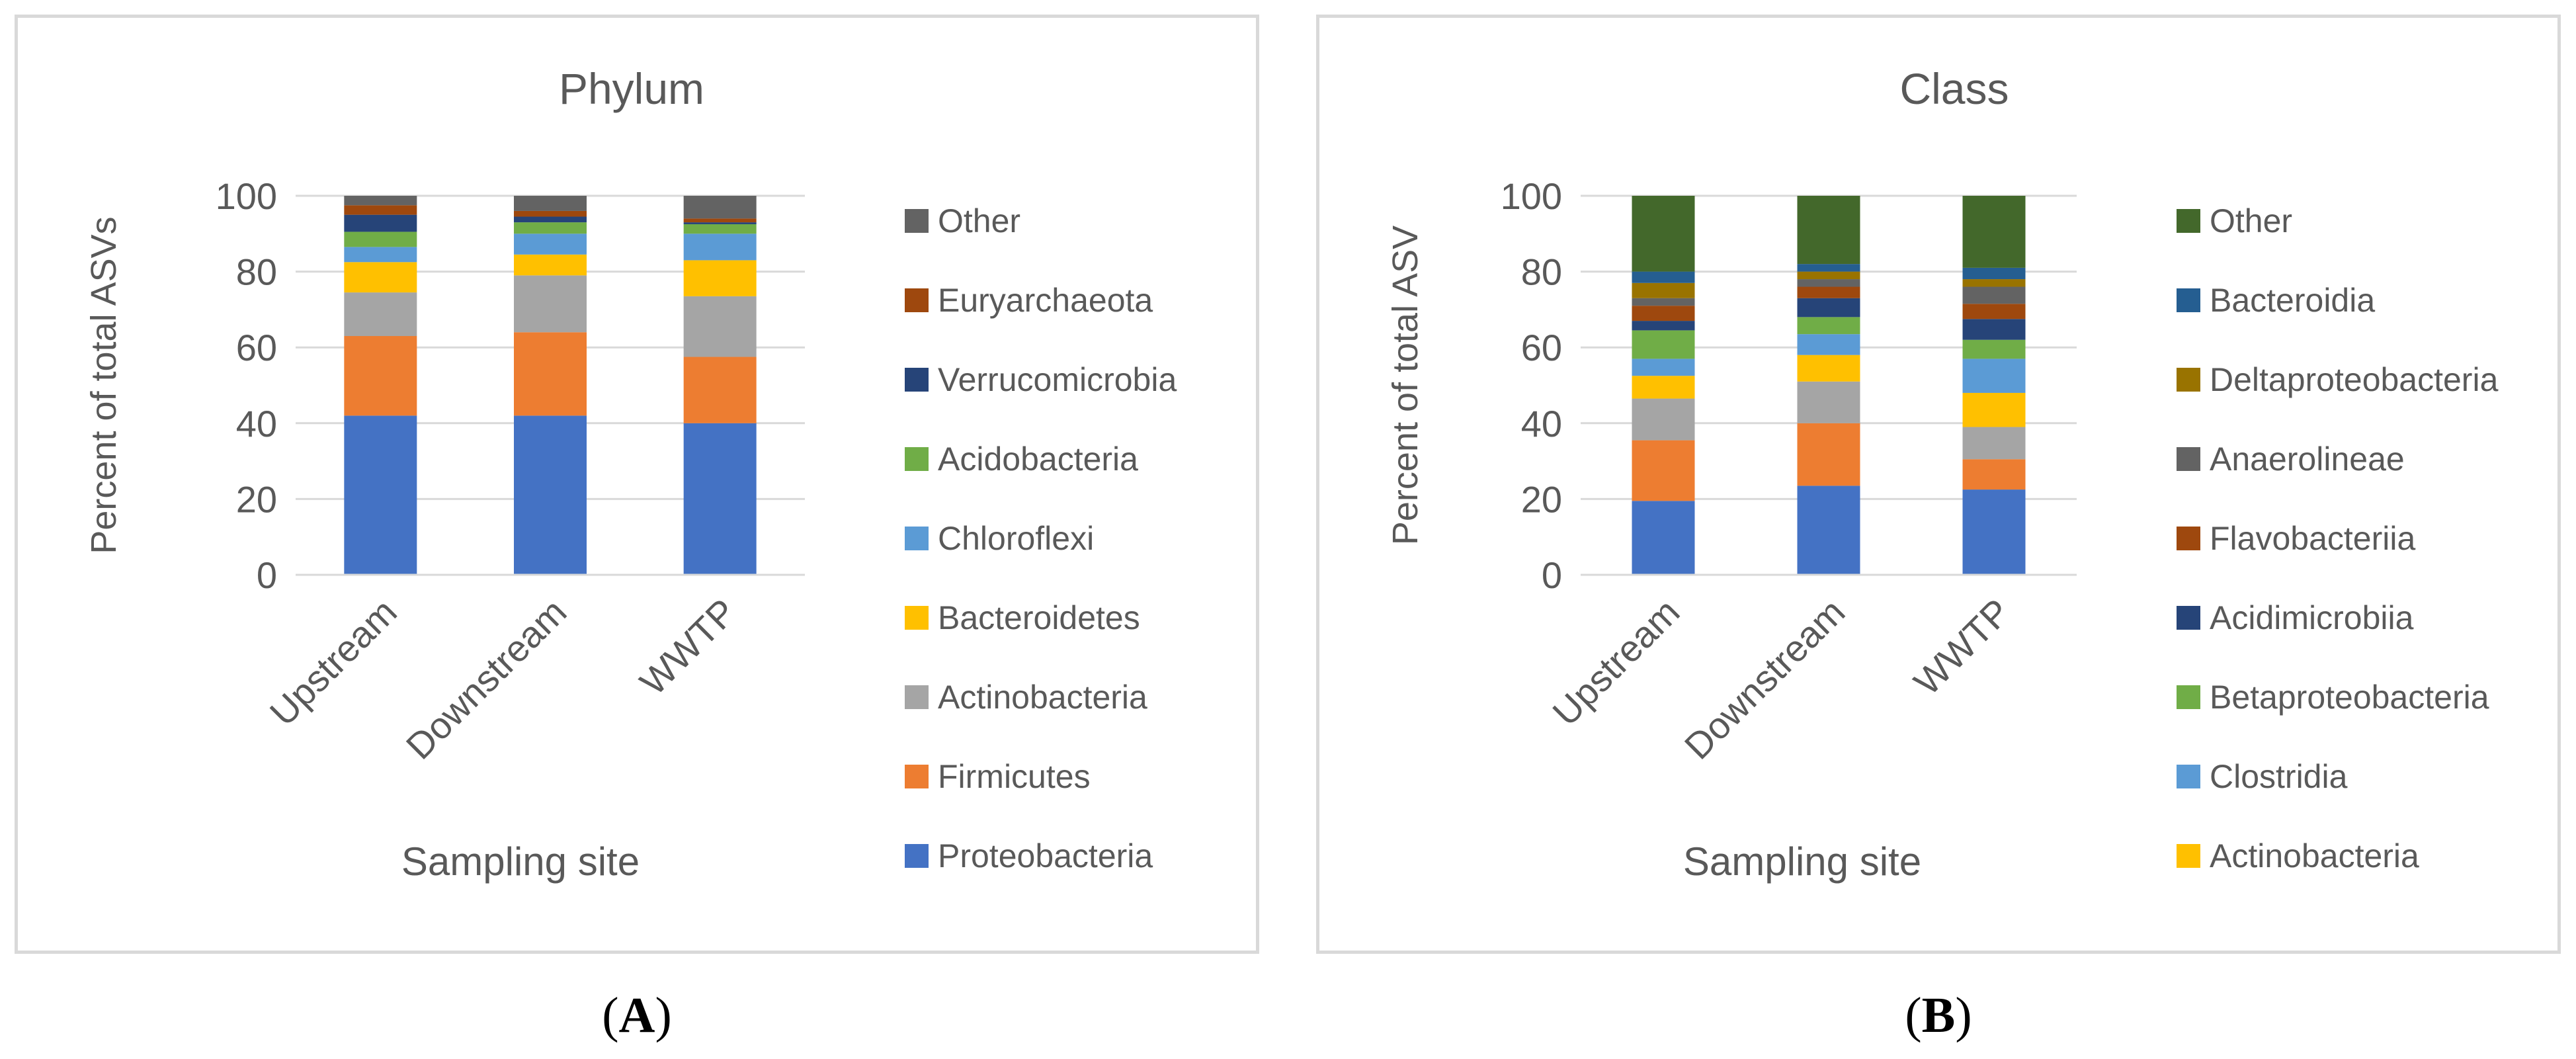  Describe the element at coordinates (1994, 295) in the screenshot. I see `bar-wwtp-anaerolineae` at that location.